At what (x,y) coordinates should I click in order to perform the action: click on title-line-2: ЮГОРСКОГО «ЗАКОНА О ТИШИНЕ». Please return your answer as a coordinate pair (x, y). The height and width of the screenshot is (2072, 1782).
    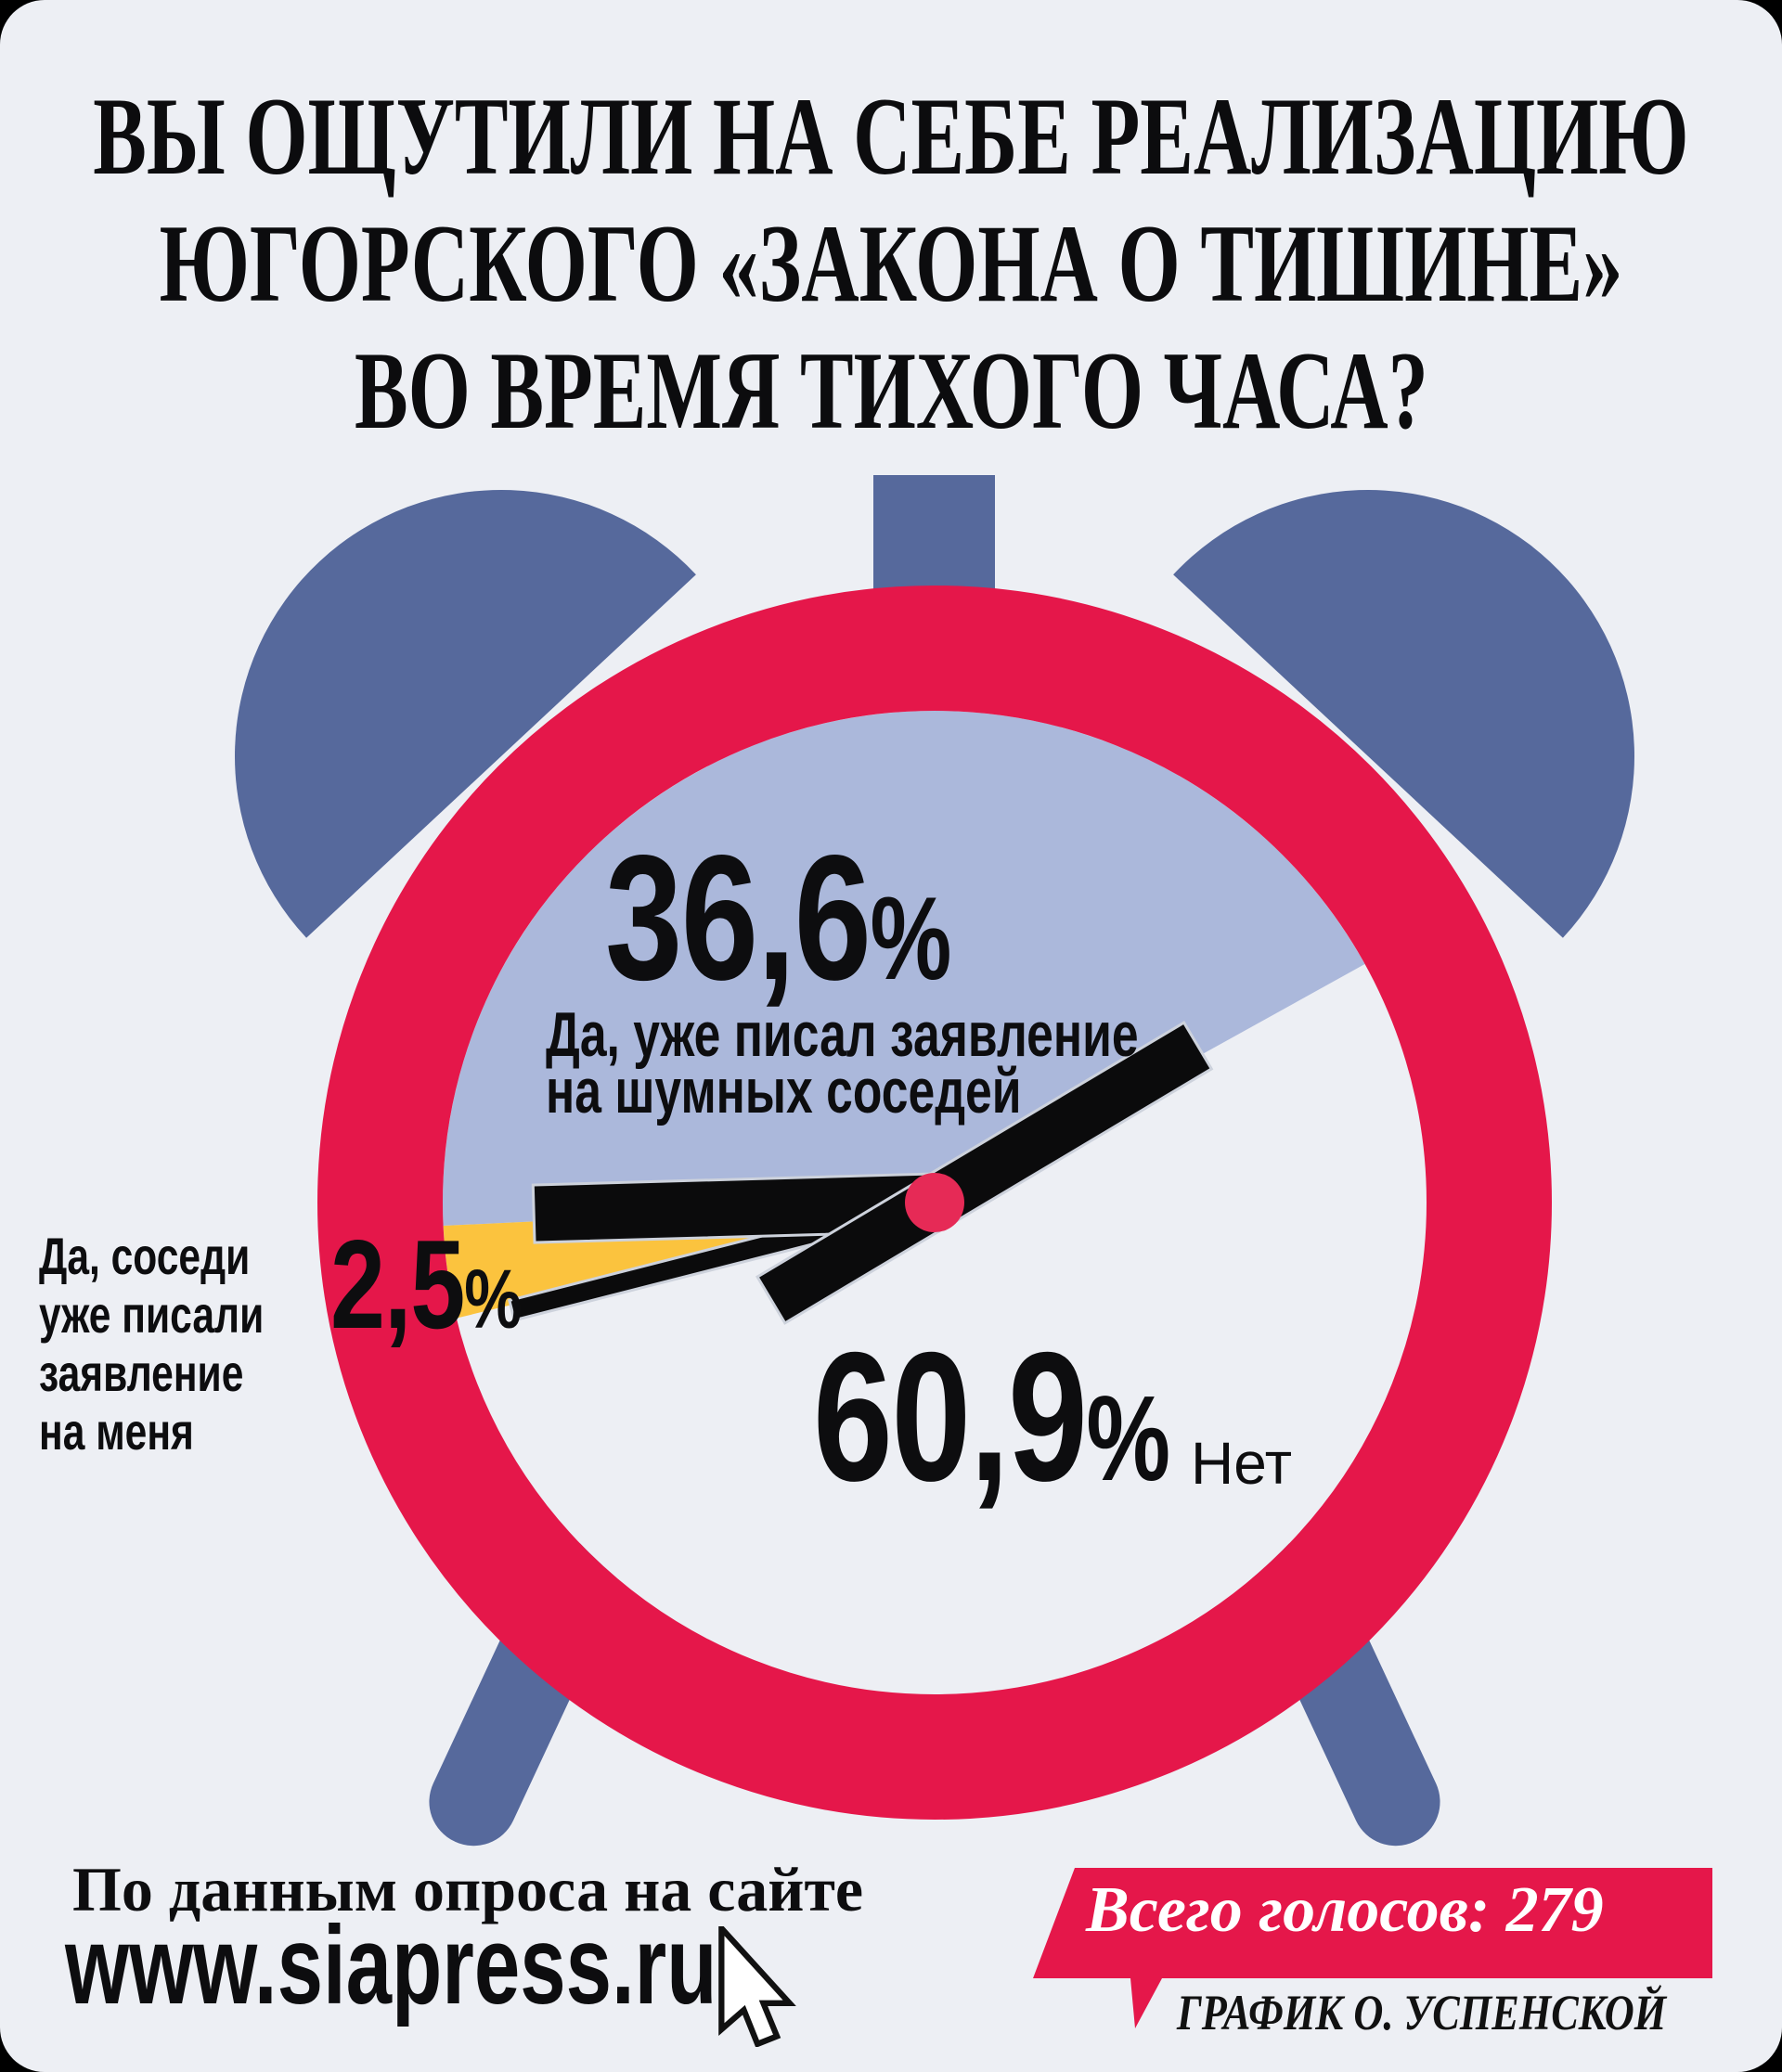
    Looking at the image, I should click on (891, 263).